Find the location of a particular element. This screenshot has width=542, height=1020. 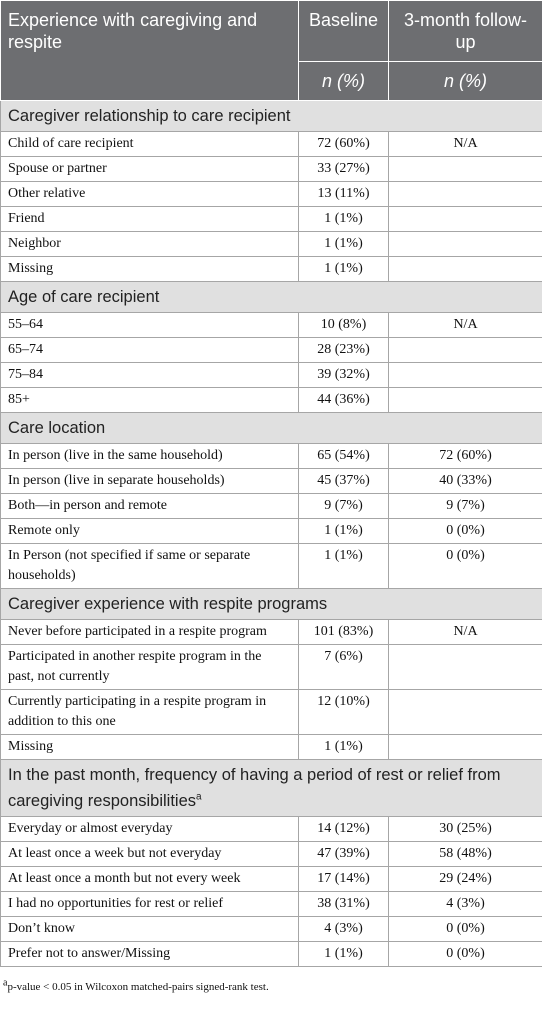

label-cell: 75–84 is located at coordinates (149, 375).